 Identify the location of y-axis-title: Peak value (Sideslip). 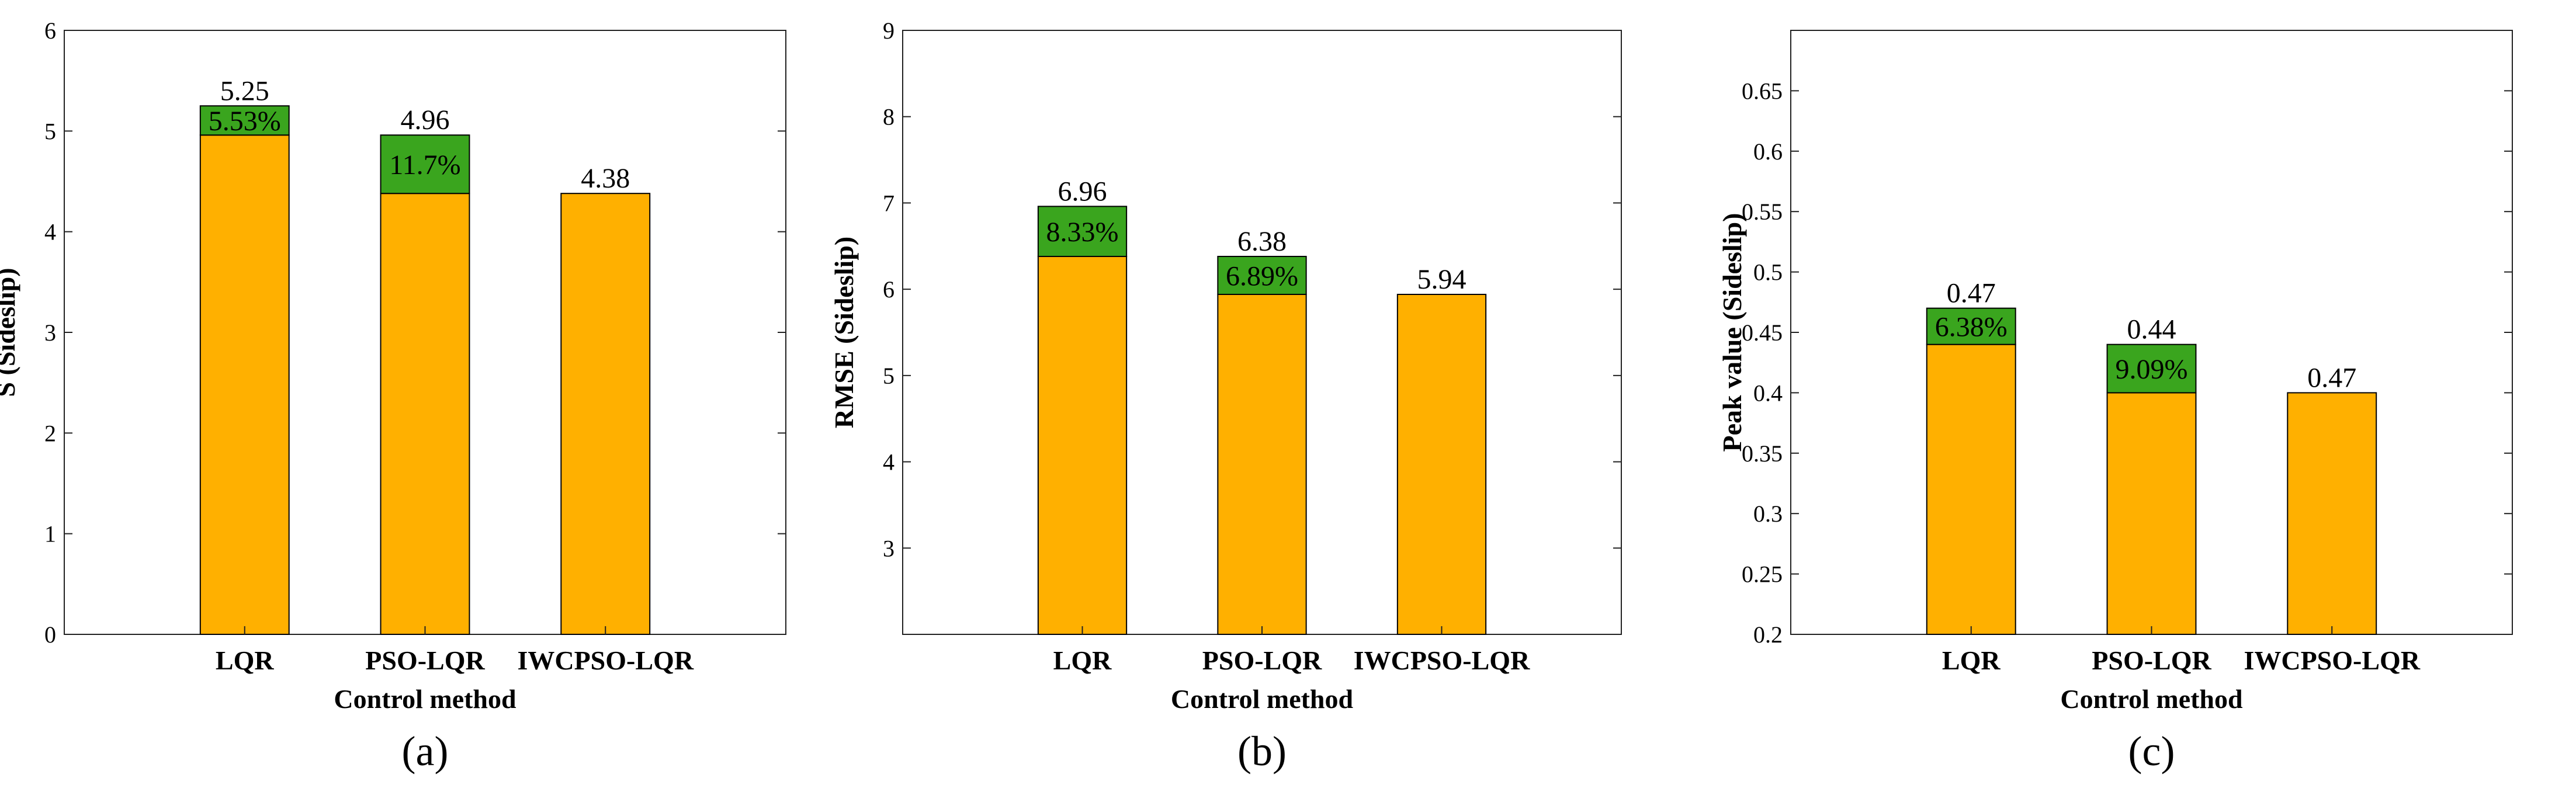
(1732, 332).